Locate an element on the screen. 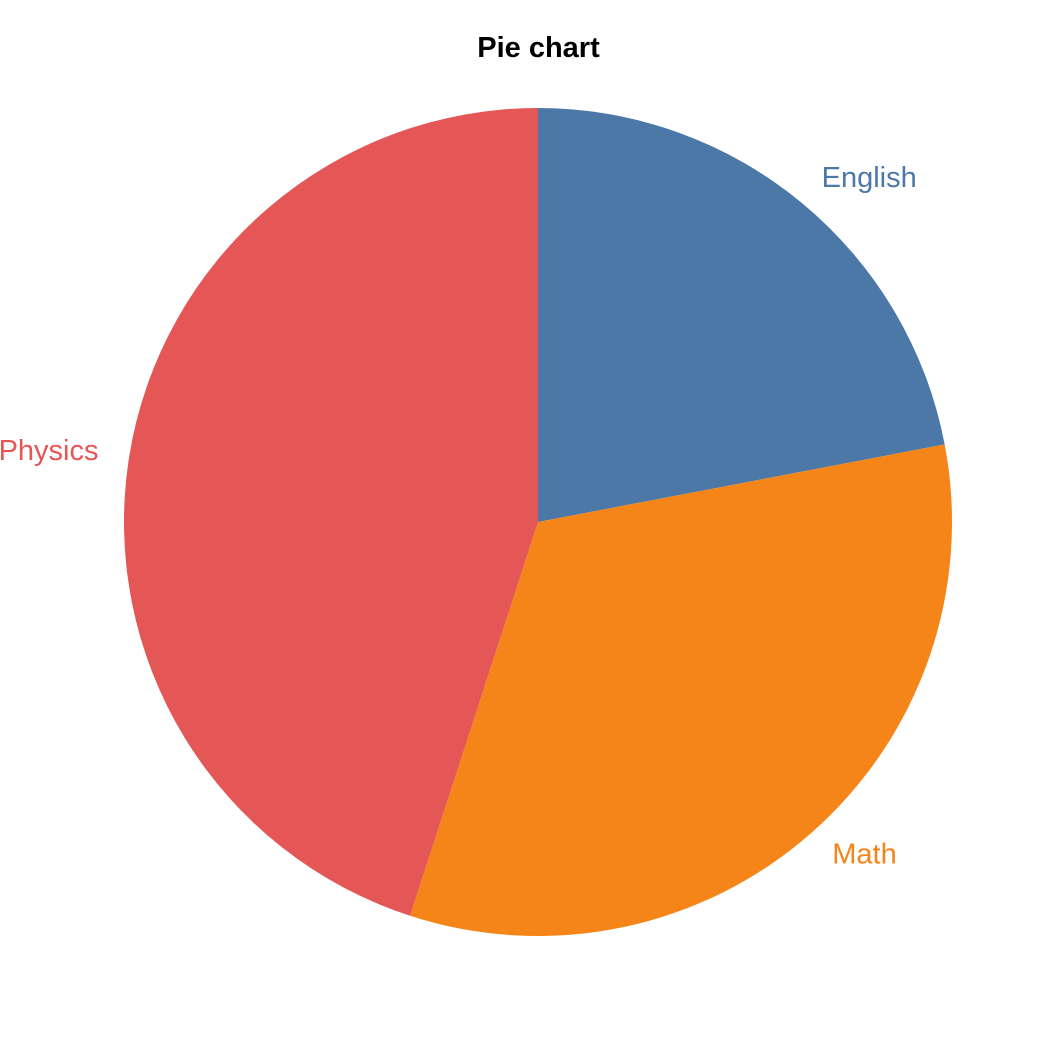 The height and width of the screenshot is (1045, 1061). pie-label-physics: Physics is located at coordinates (49, 451).